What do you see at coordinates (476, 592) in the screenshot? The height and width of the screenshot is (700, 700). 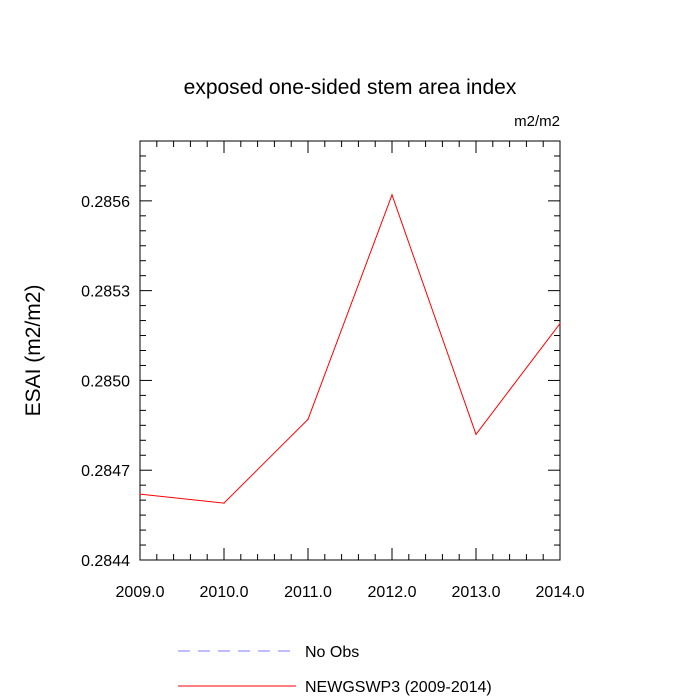 I see `x-tick-label: 2013.0` at bounding box center [476, 592].